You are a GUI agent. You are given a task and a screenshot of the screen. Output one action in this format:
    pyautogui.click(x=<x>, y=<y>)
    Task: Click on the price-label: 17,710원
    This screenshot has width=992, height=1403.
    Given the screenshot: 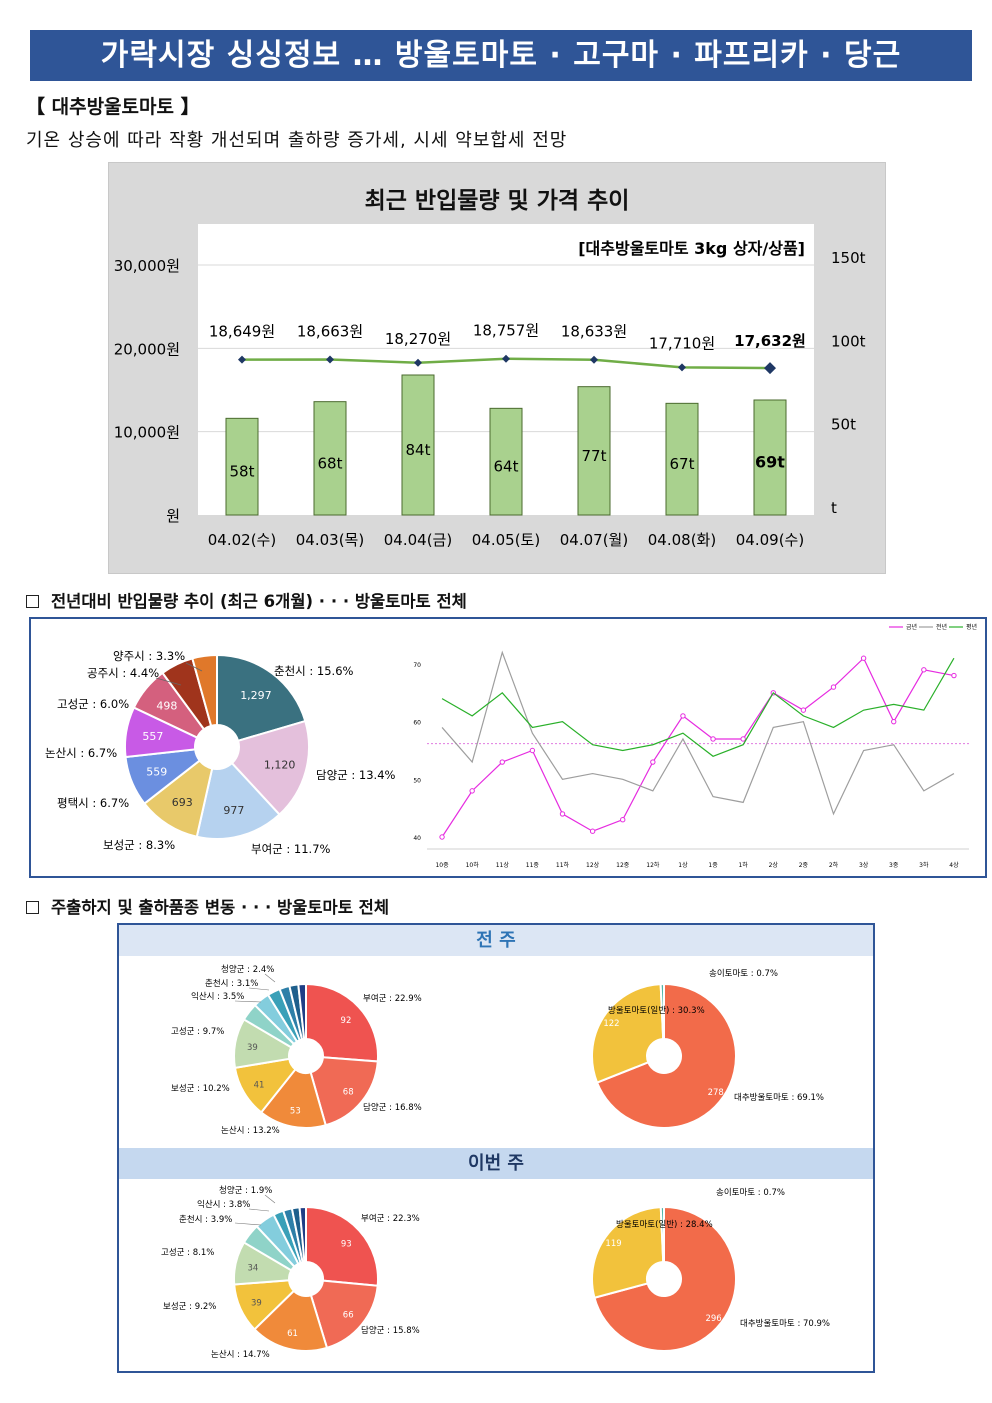 What is the action you would take?
    pyautogui.click(x=682, y=343)
    